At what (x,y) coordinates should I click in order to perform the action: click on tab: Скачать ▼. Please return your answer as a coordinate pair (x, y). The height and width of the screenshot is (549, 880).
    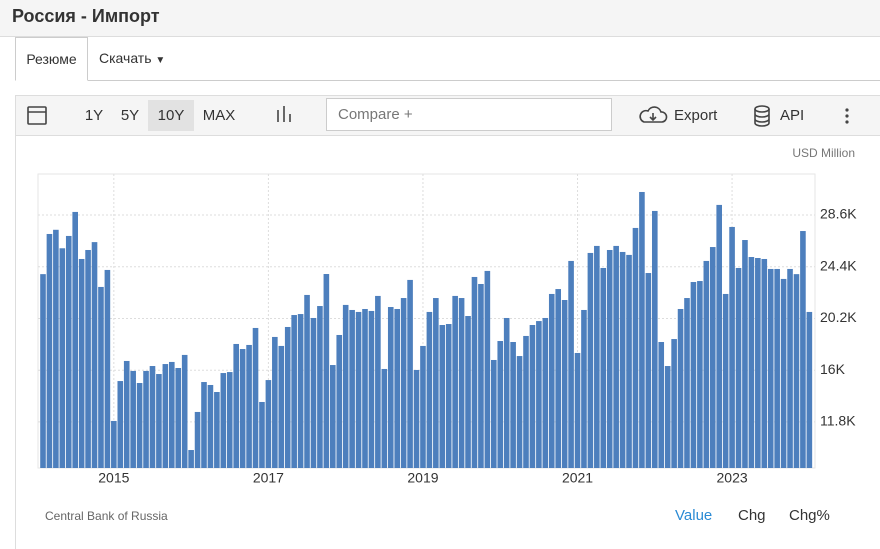
    Looking at the image, I should click on (132, 58).